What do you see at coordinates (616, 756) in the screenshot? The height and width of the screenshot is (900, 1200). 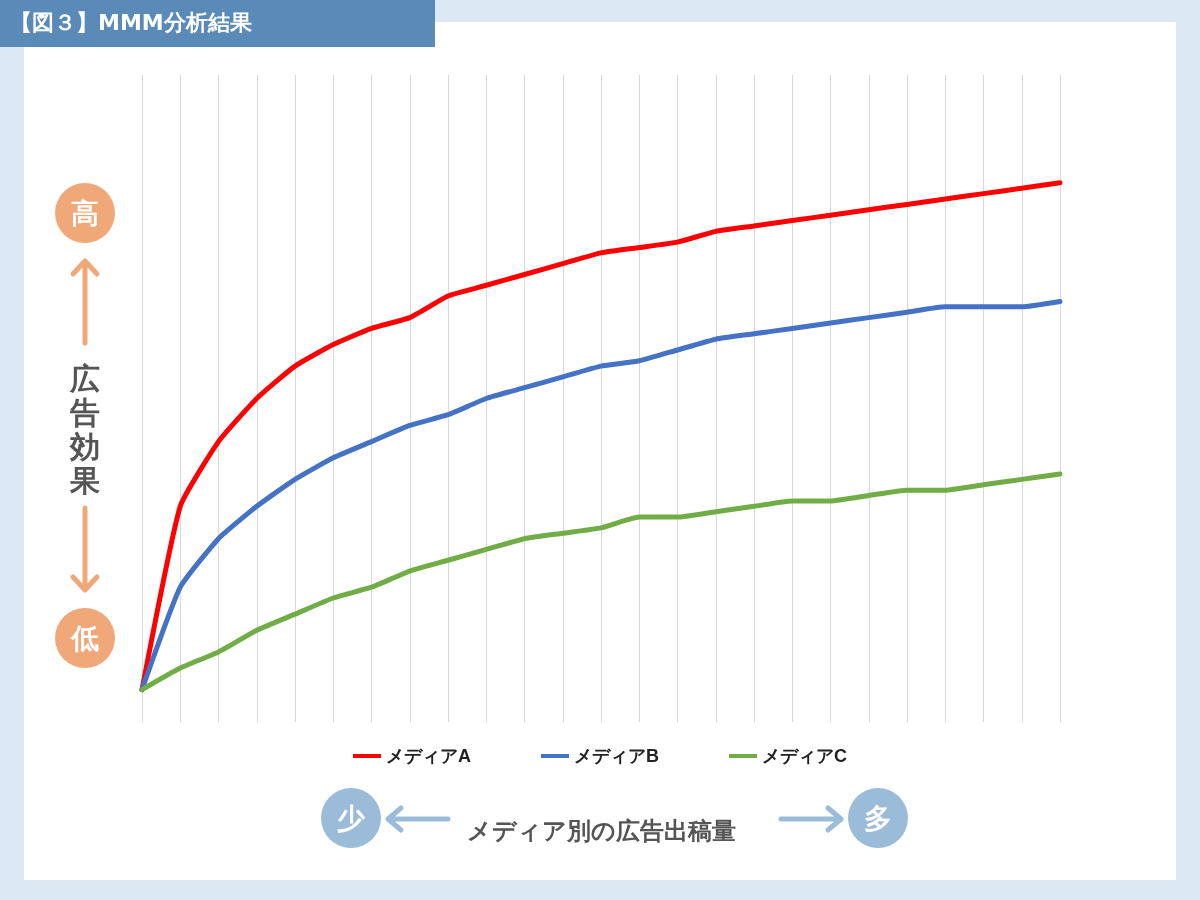 I see `legend-label: メディアB` at bounding box center [616, 756].